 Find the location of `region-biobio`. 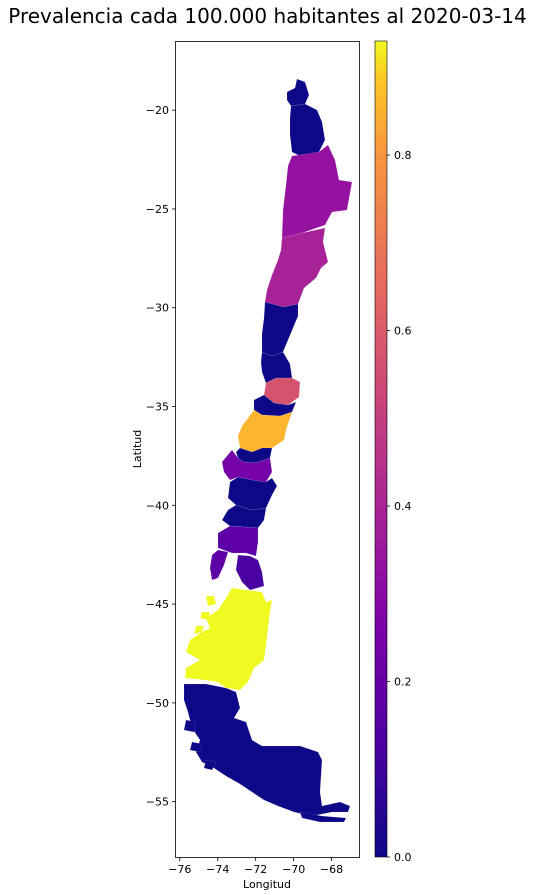

region-biobio is located at coordinates (247, 466).